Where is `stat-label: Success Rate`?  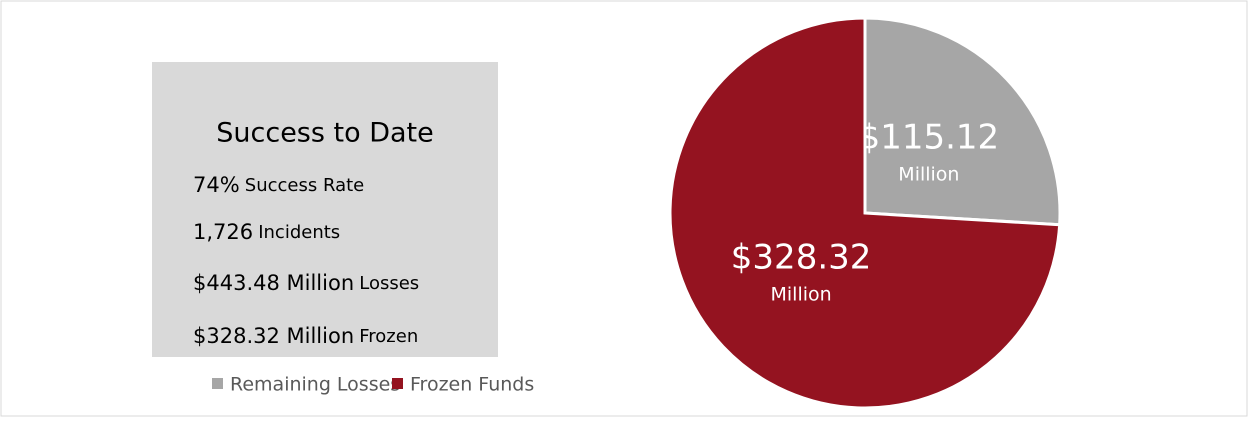
stat-label: Success Rate is located at coordinates (304, 185).